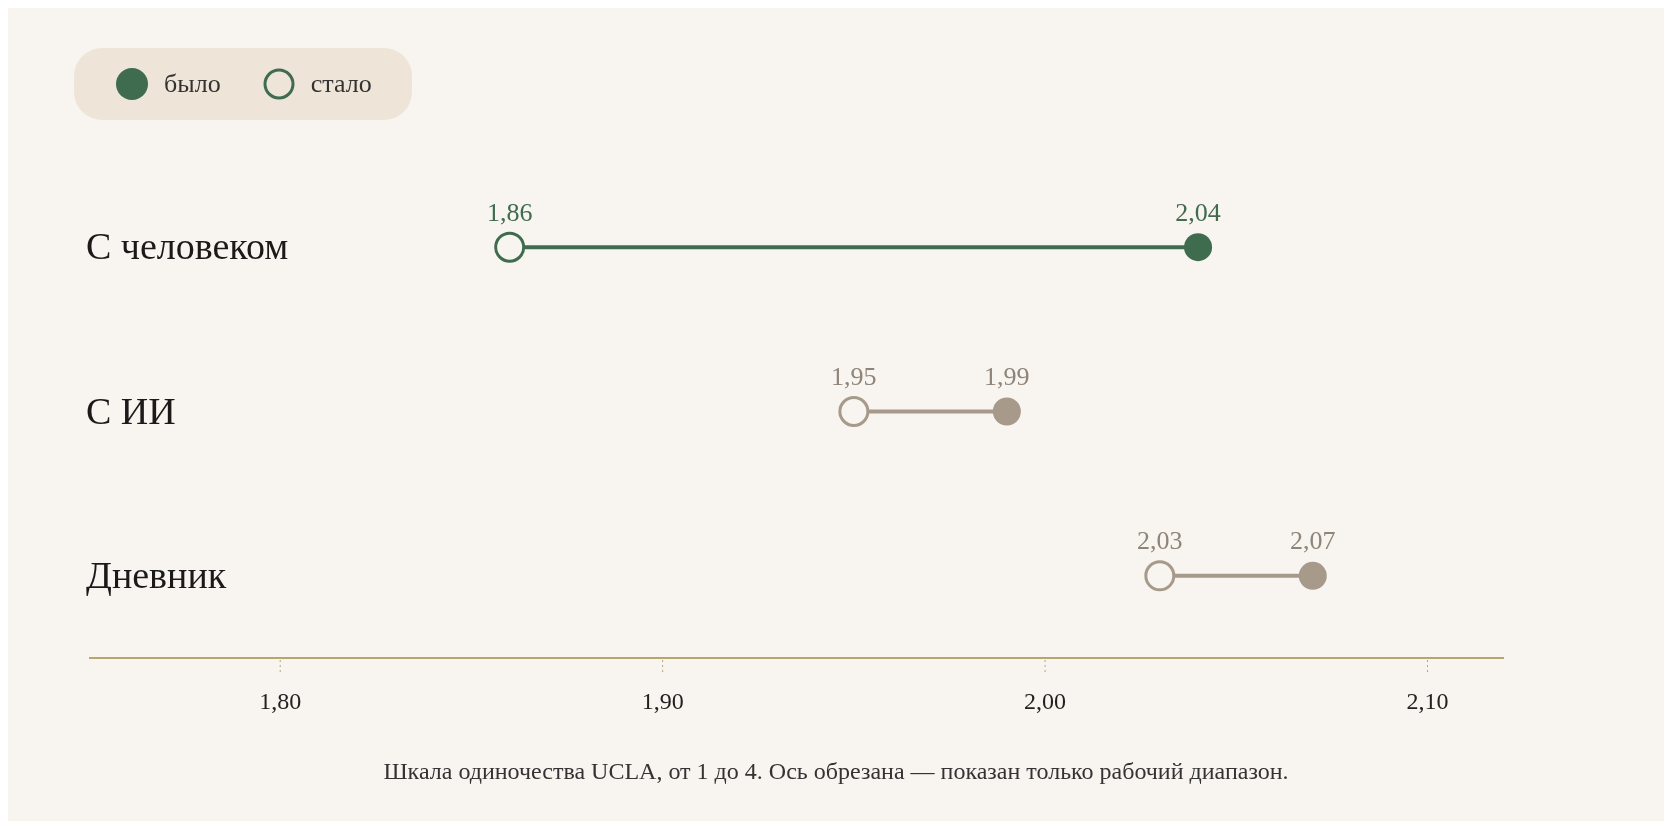  I want to click on x-tick-label: 1,90, so click(662, 701).